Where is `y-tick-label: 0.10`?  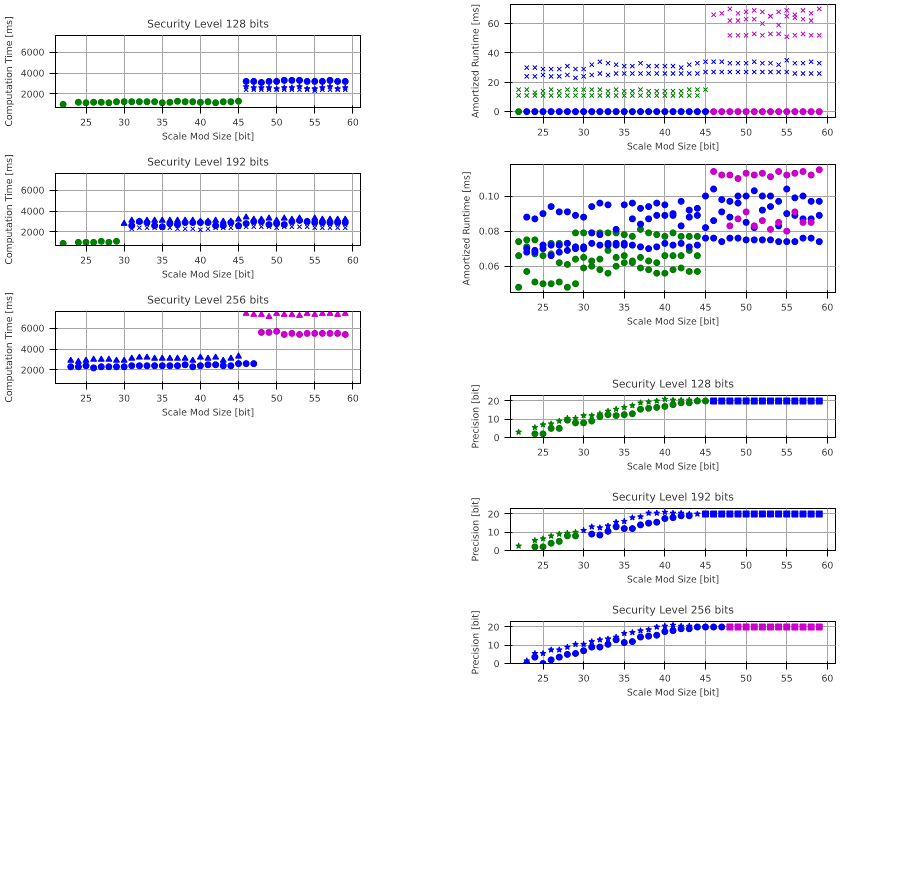
y-tick-label: 0.10 is located at coordinates (489, 197).